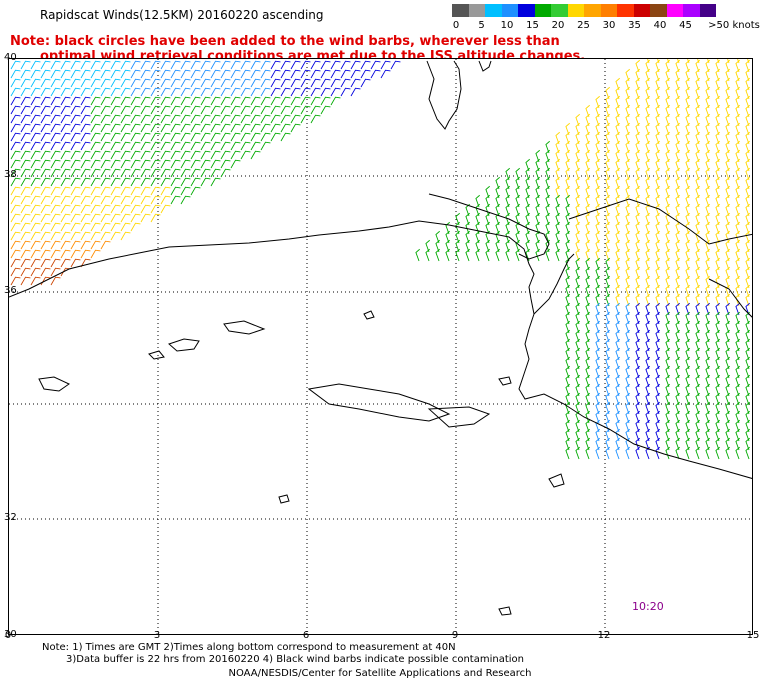  I want to click on wind-speed-scale: 0 5 10 15 20 25 30 35 40 45 >50 knots, so click(606, 19).